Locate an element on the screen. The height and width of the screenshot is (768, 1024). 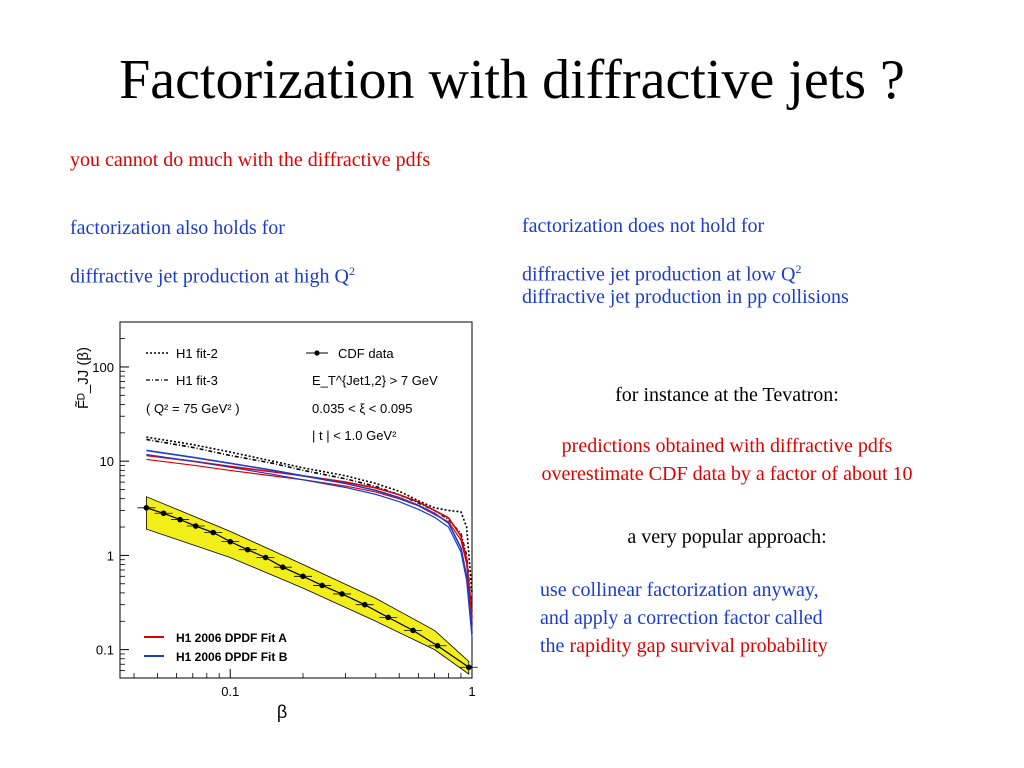
popular-text: a very popular approach: is located at coordinates (727, 537).